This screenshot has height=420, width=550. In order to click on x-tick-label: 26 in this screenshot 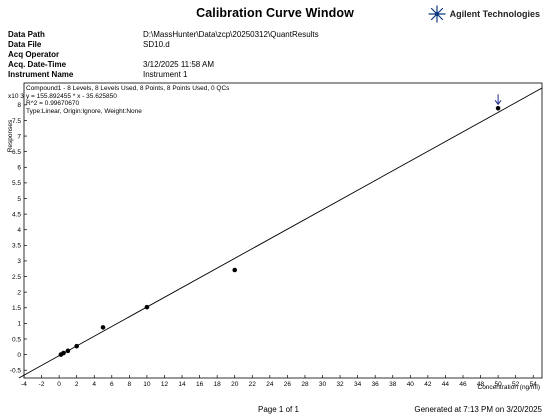, I will do `click(288, 384)`.